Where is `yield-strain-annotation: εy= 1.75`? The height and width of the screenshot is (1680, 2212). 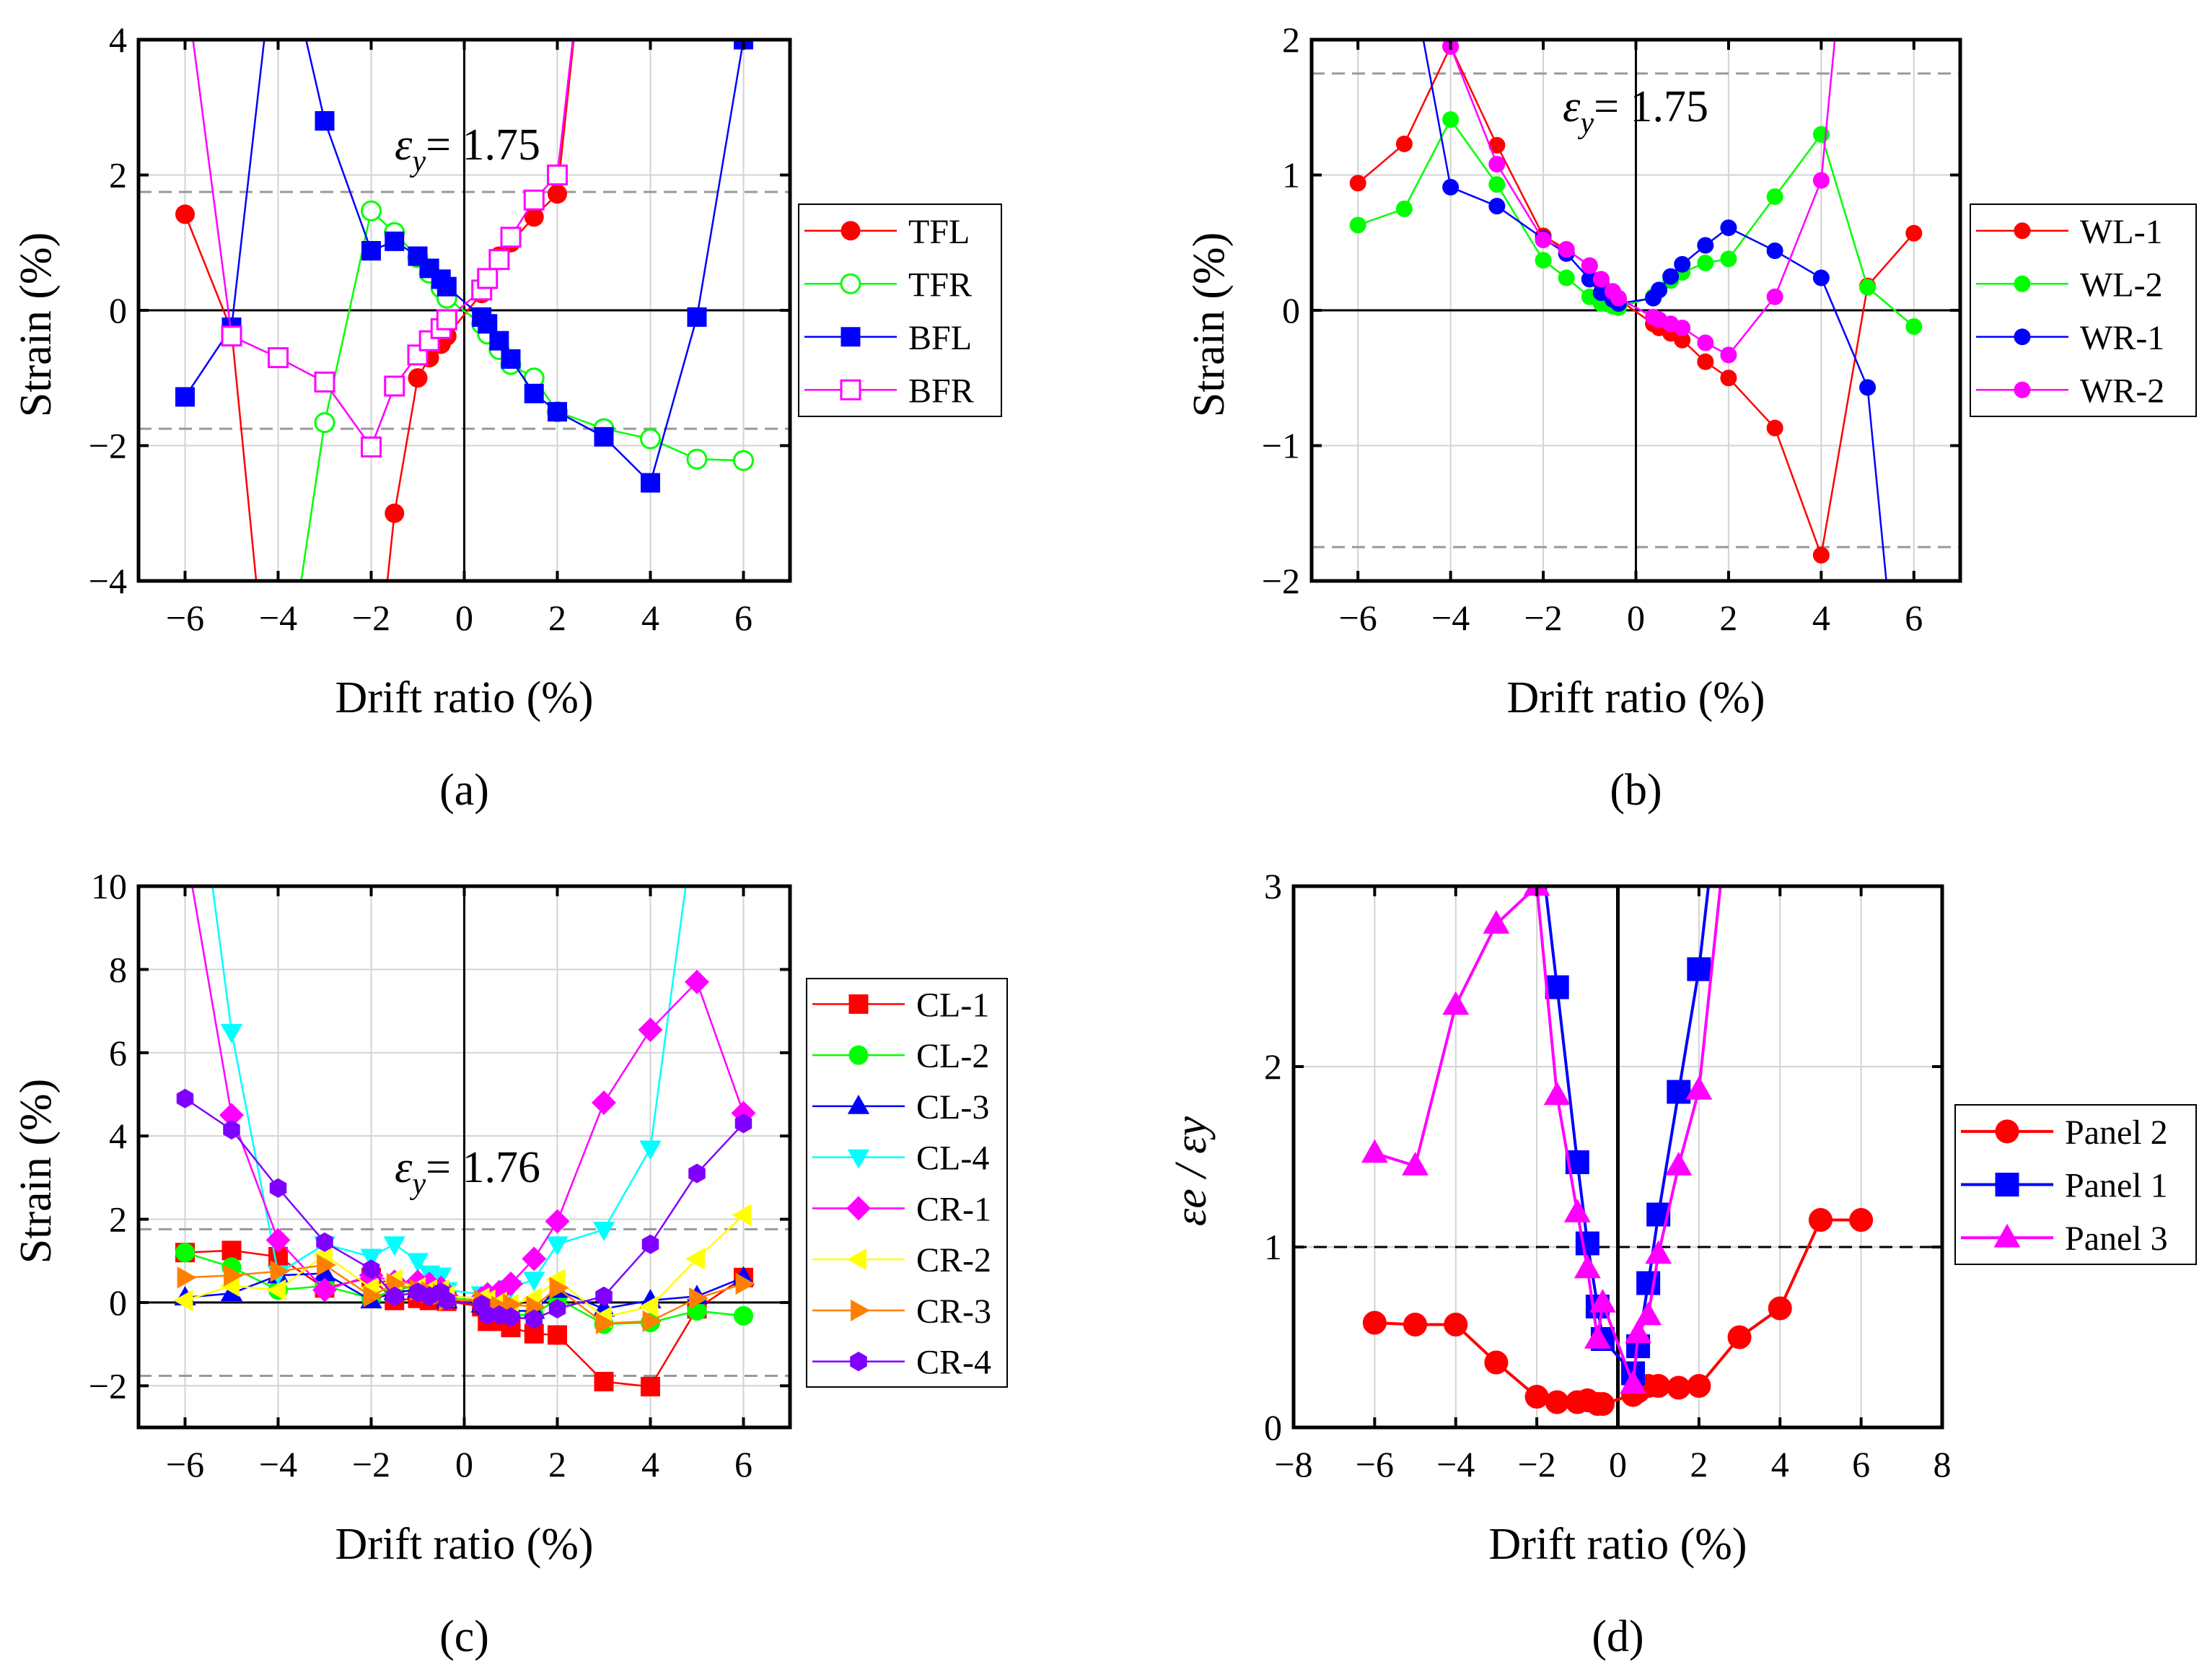
yield-strain-annotation: εy= 1.75 is located at coordinates (467, 149).